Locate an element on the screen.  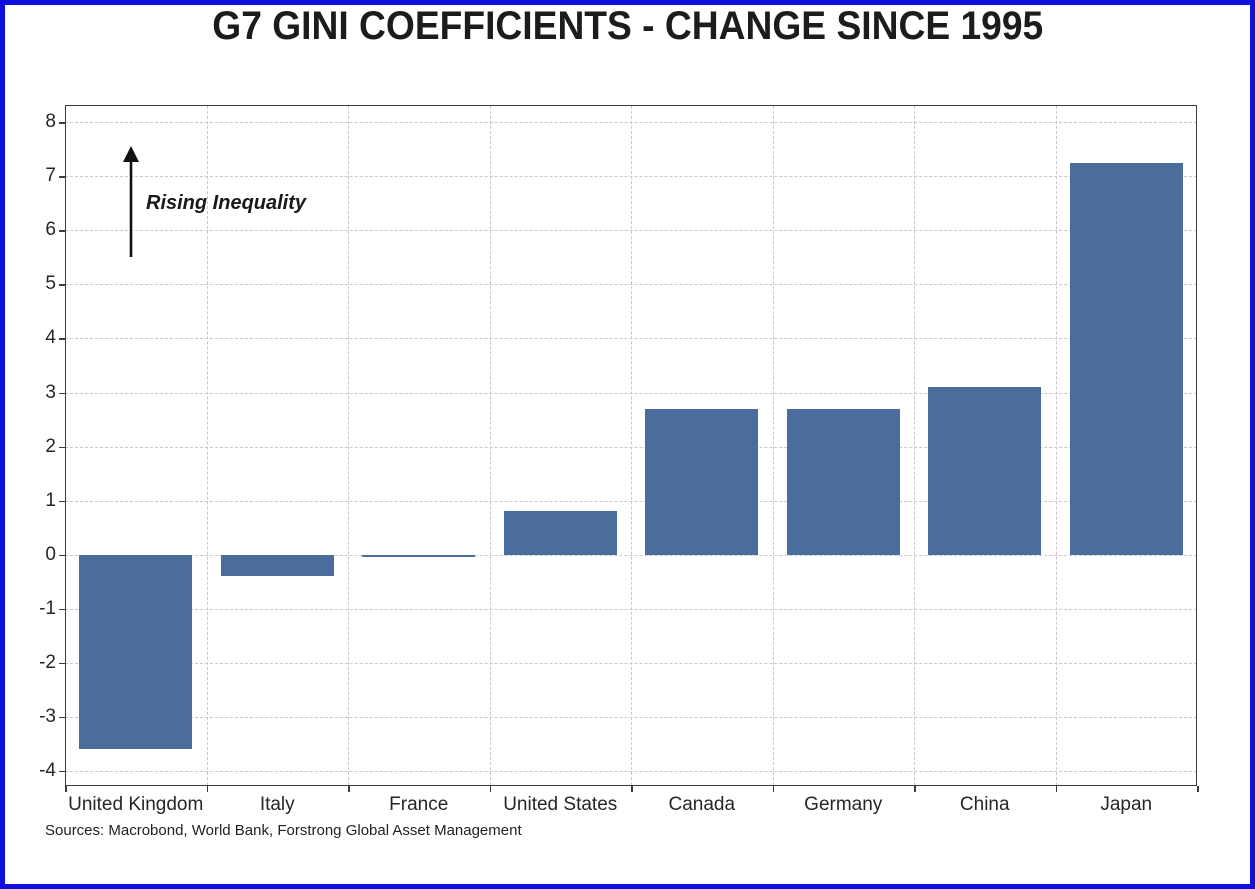
annotation-rising-inequality: Rising Inequality is located at coordinates (226, 203).